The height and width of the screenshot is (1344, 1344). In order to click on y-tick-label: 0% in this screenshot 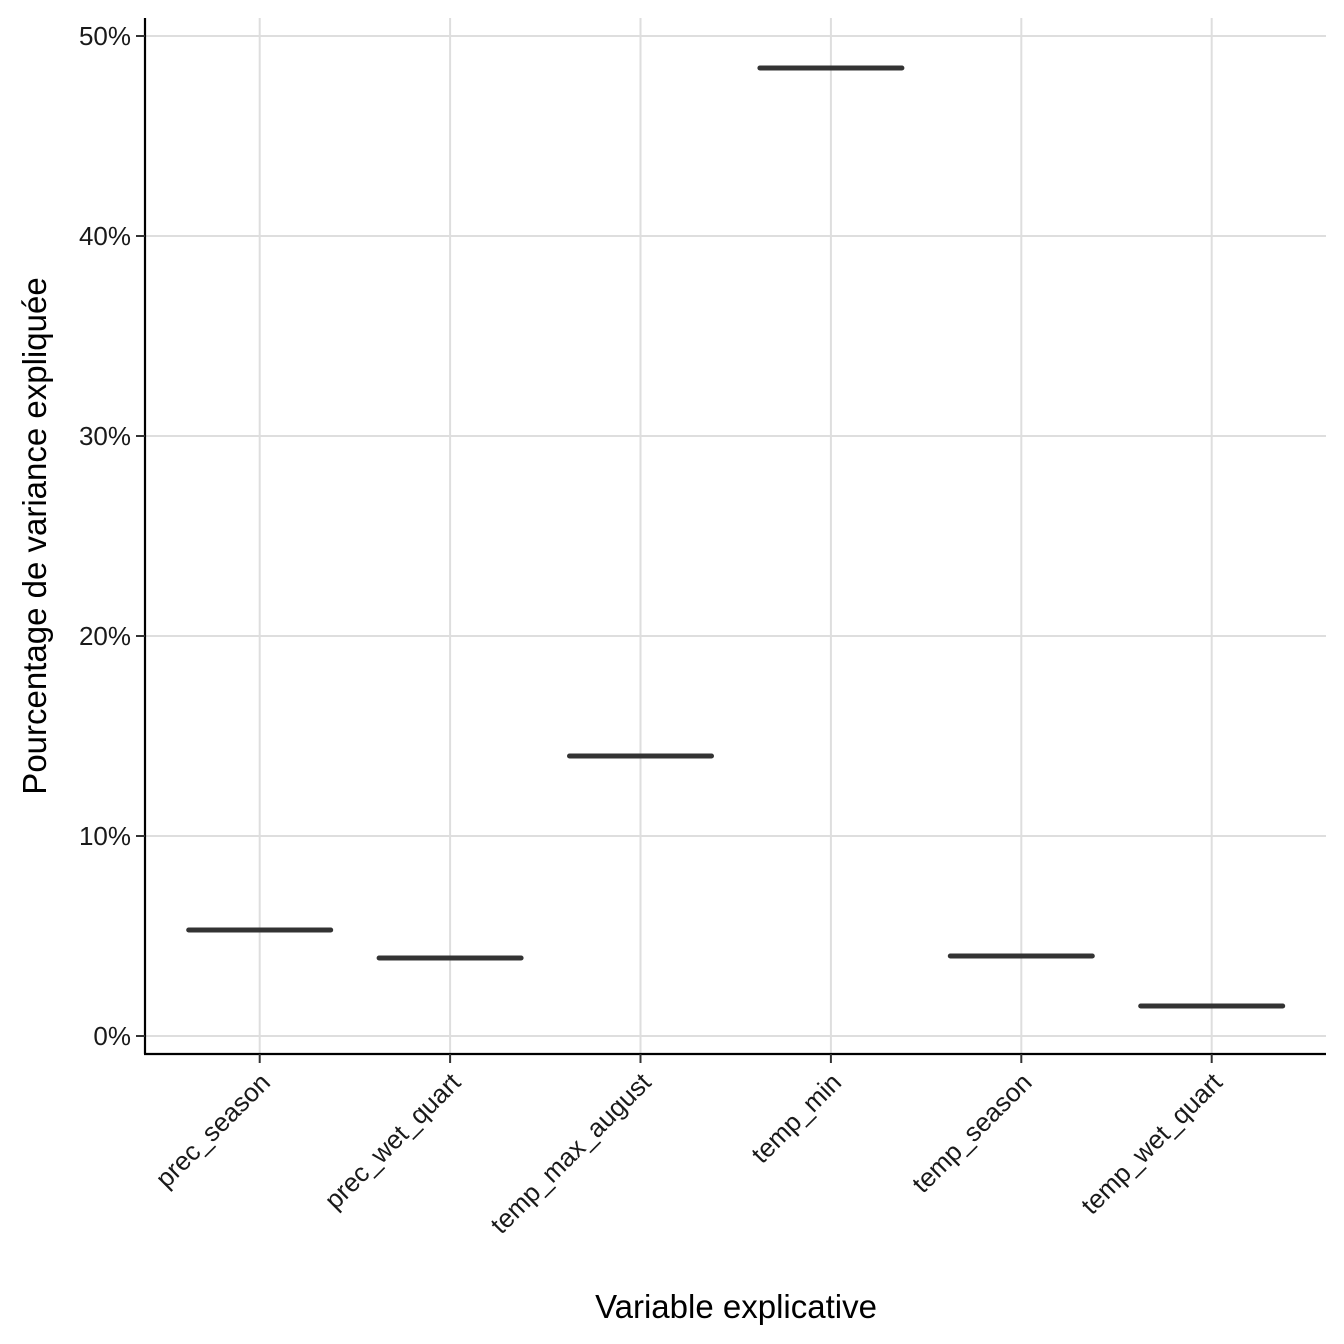, I will do `click(112, 1036)`.